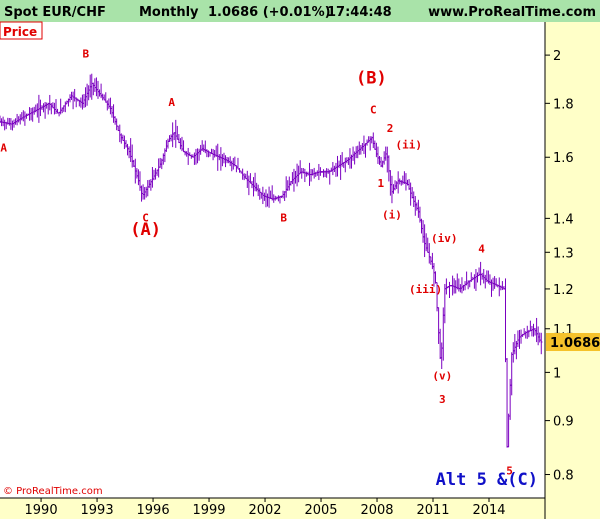 The width and height of the screenshot is (600, 519). What do you see at coordinates (55, 12) in the screenshot?
I see `header-symbol: Spot EUR/CHF` at bounding box center [55, 12].